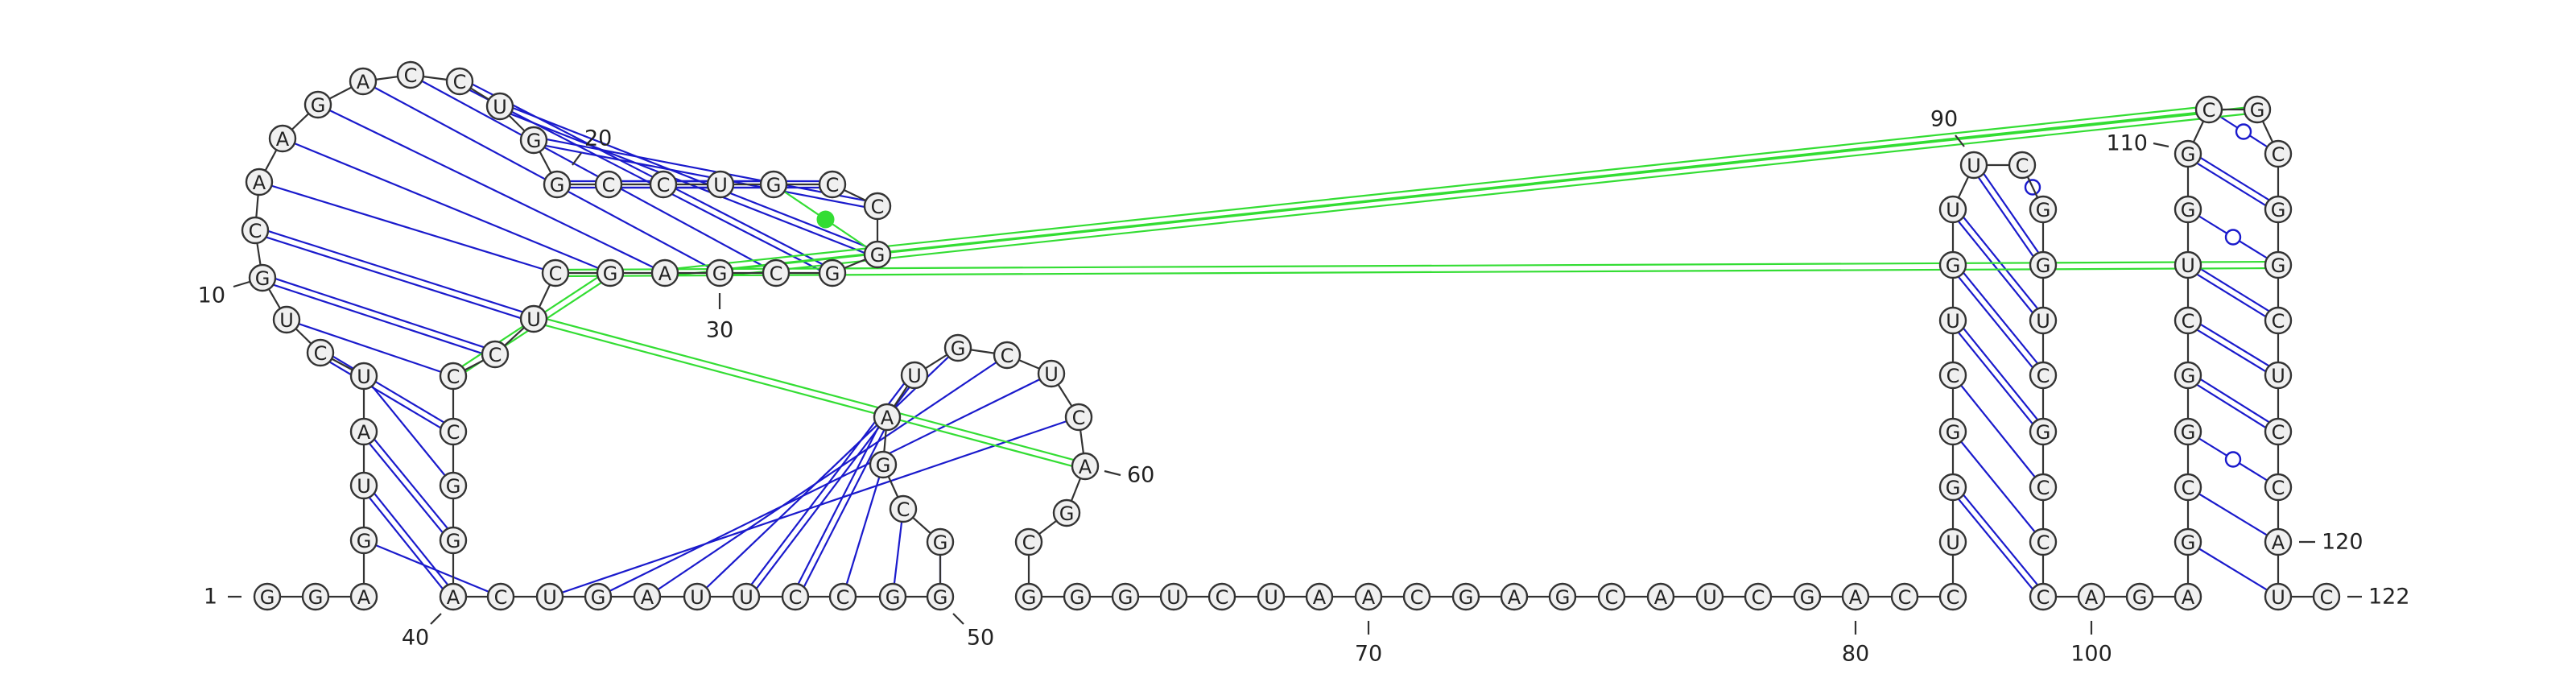  I want to click on nucleotide-27: G, so click(877, 255).